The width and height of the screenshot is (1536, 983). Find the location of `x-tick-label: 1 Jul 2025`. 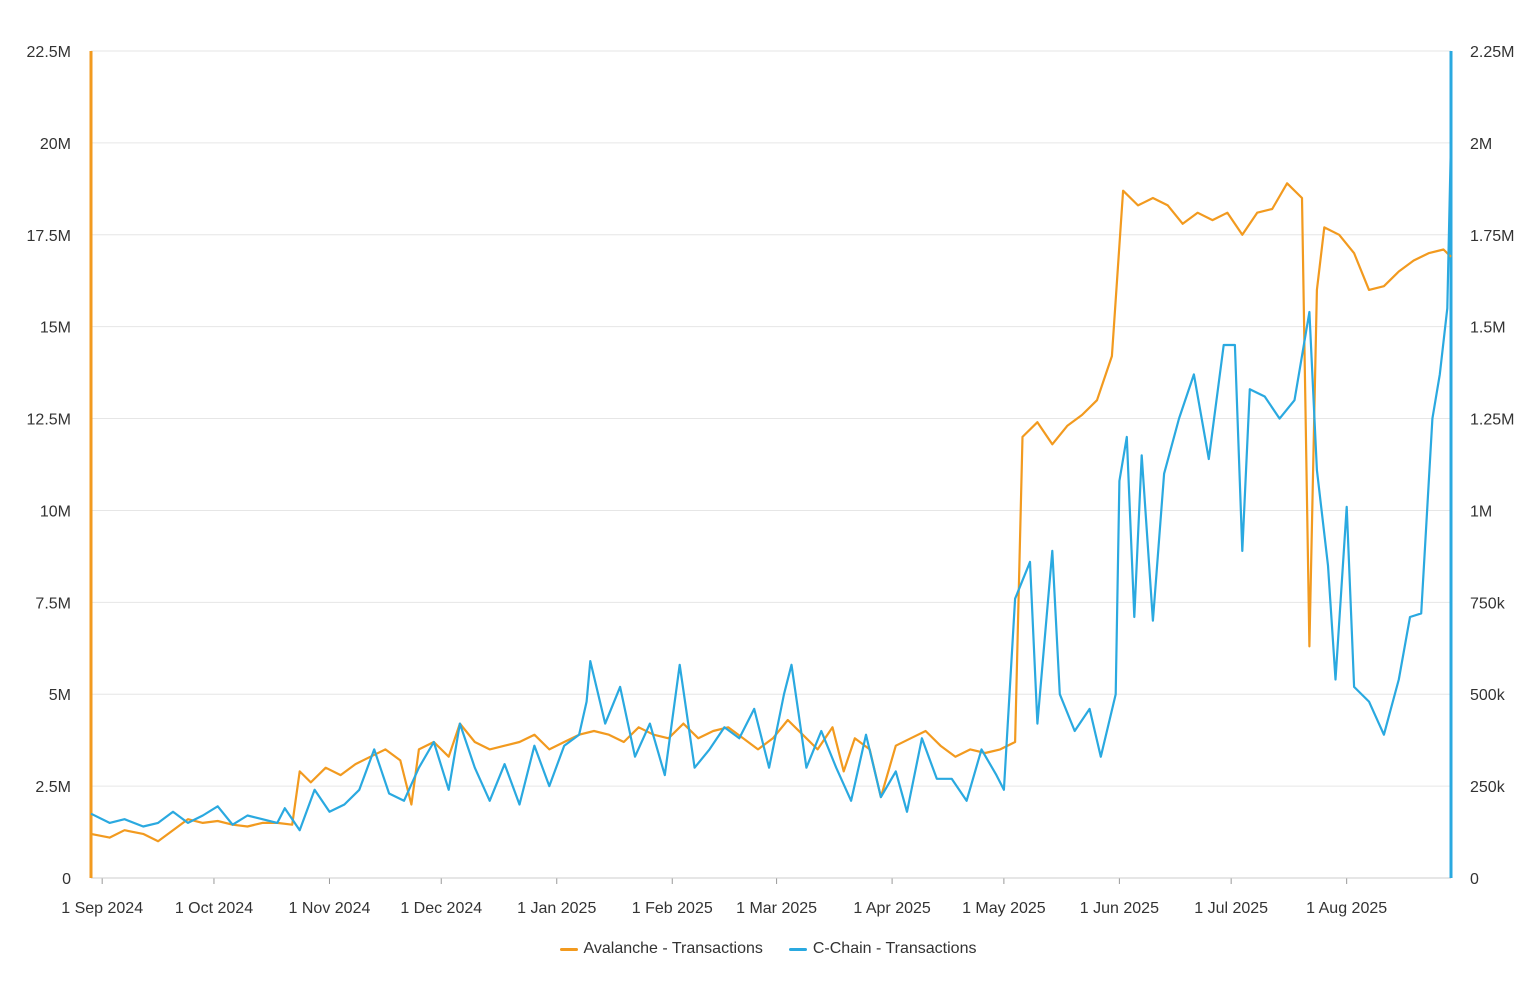

x-tick-label: 1 Jul 2025 is located at coordinates (1231, 908).